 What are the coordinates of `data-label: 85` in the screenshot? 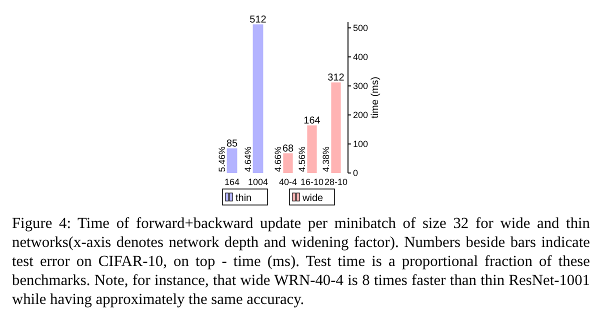 It's located at (232, 144).